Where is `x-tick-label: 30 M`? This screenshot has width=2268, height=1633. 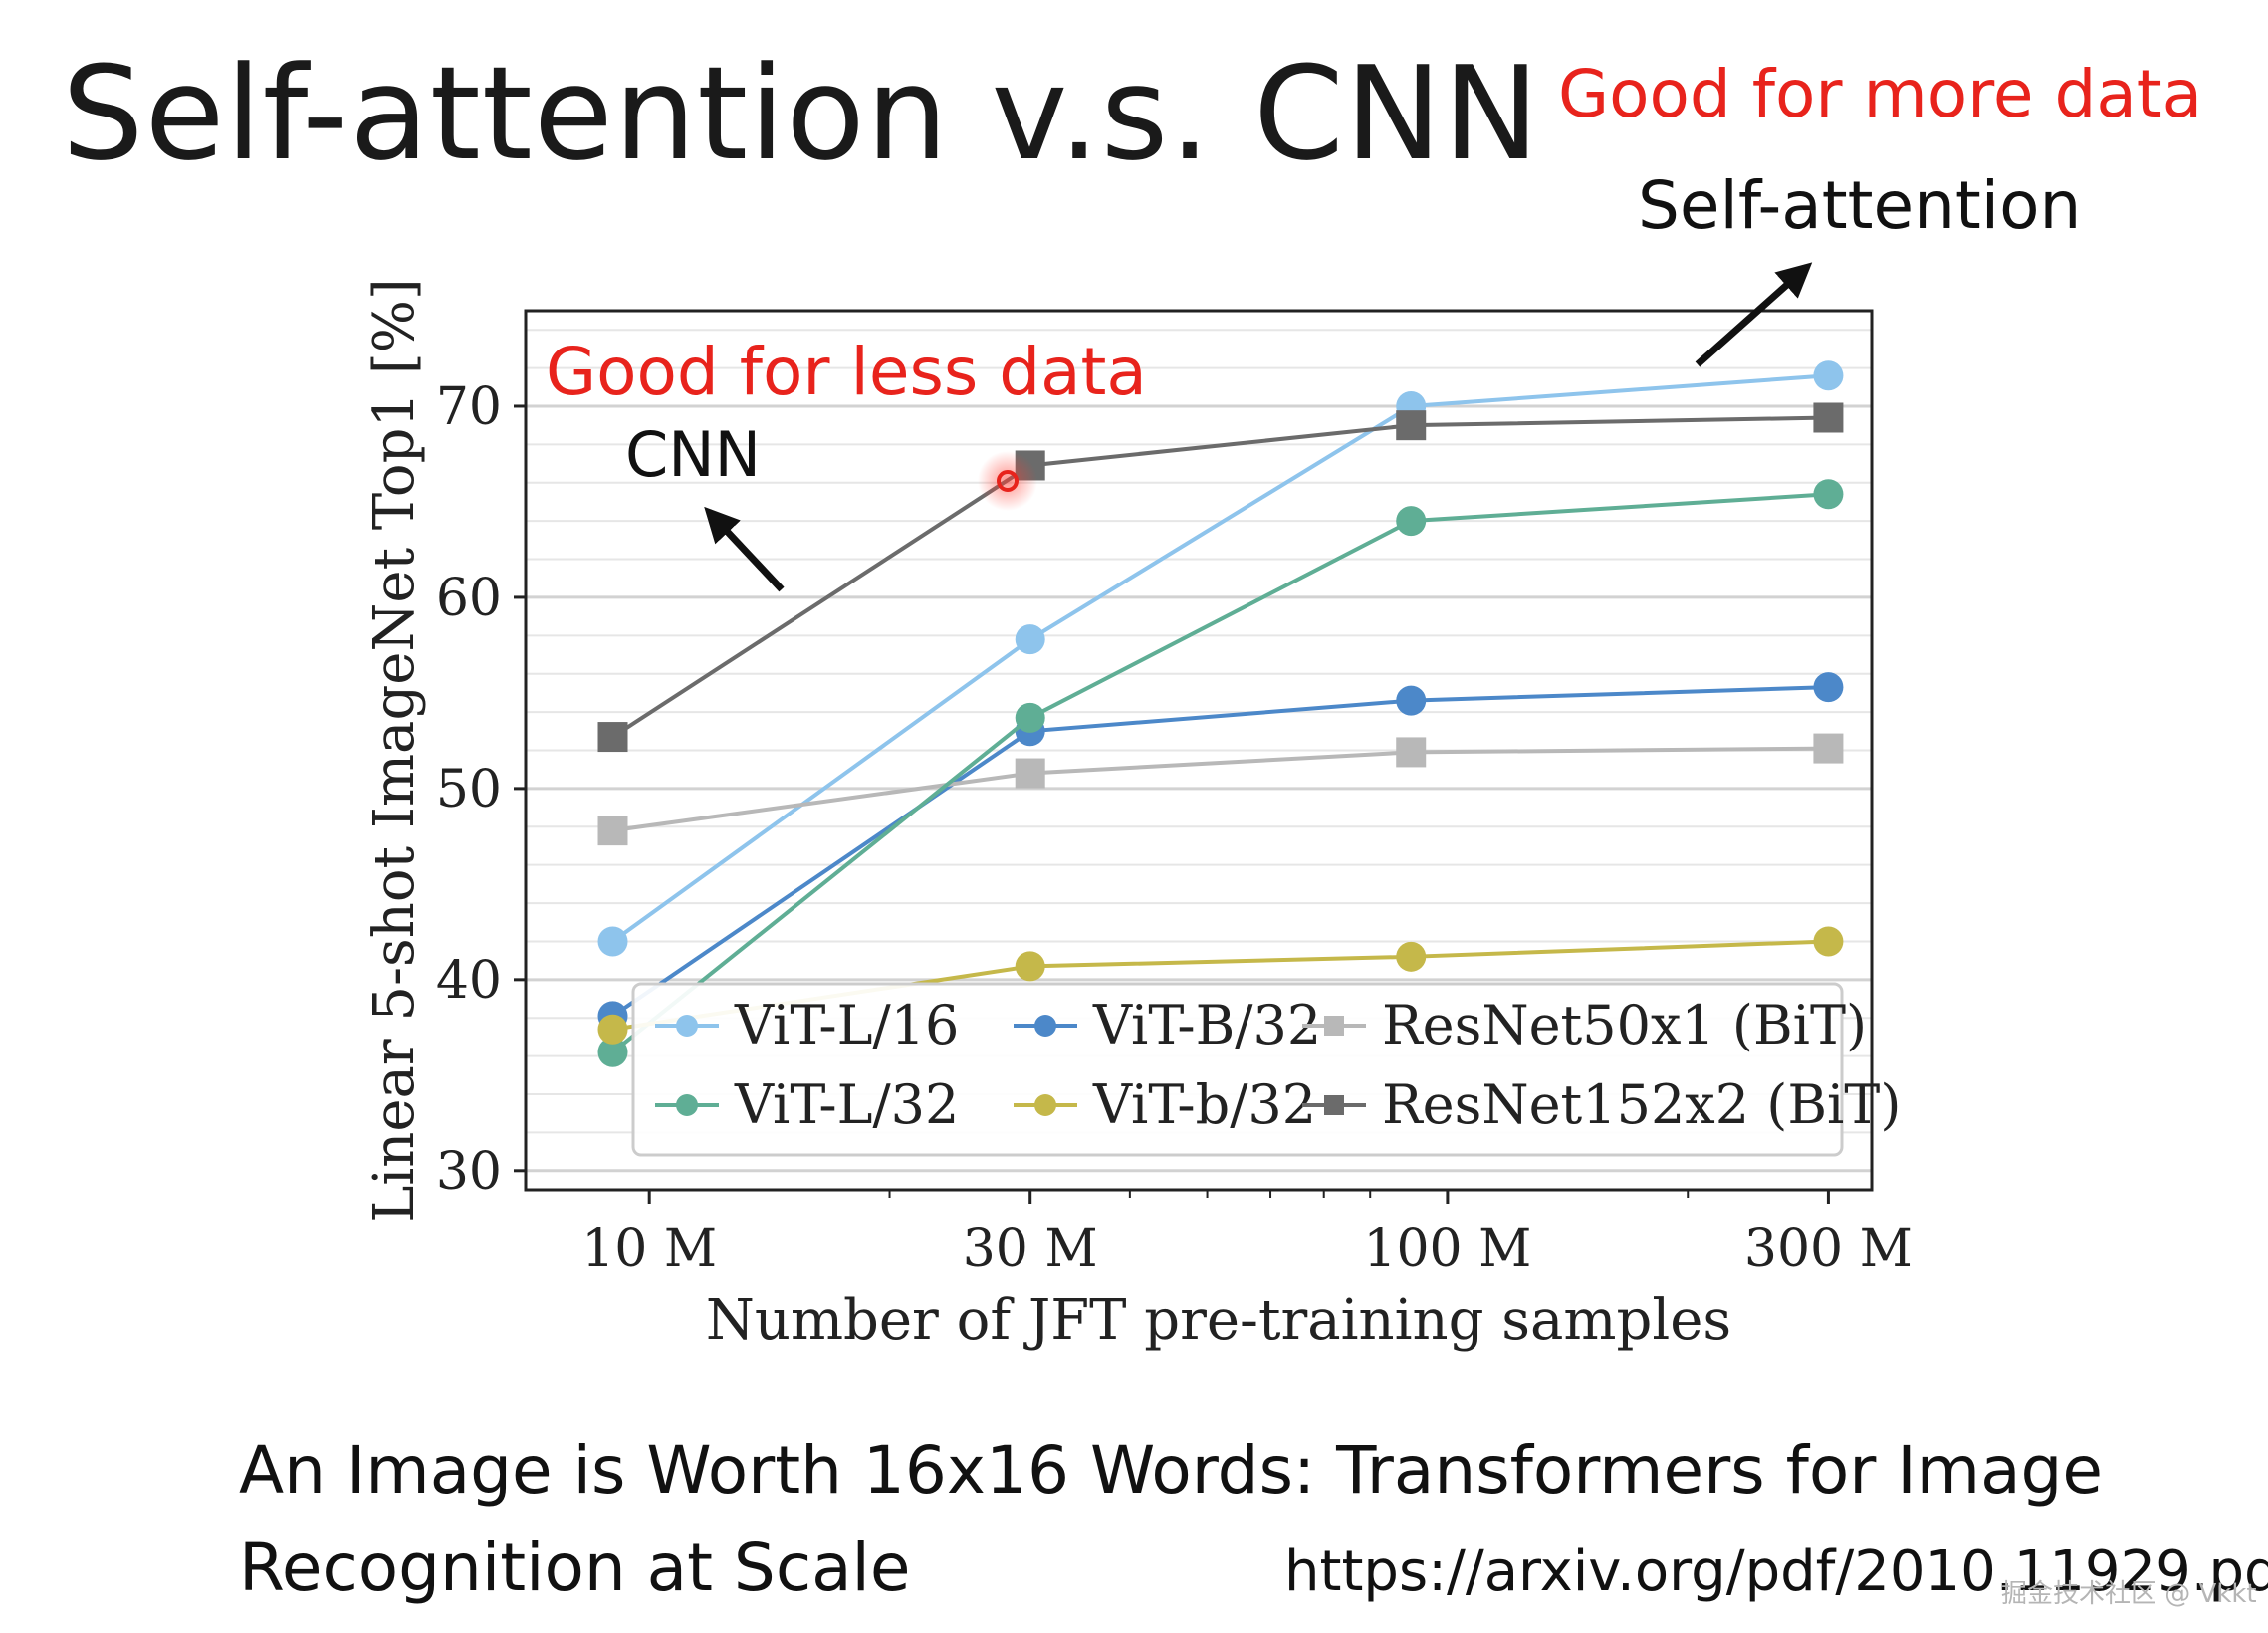
x-tick-label: 30 M is located at coordinates (1030, 1249).